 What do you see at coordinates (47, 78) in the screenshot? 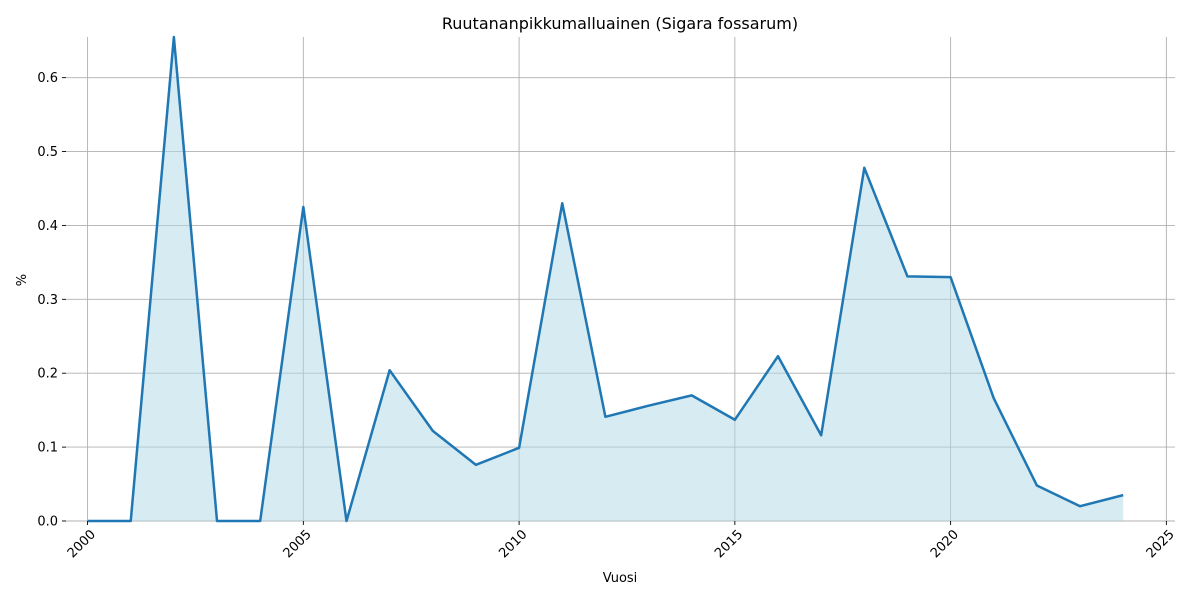
I see `y-tick-label: 0.6` at bounding box center [47, 78].